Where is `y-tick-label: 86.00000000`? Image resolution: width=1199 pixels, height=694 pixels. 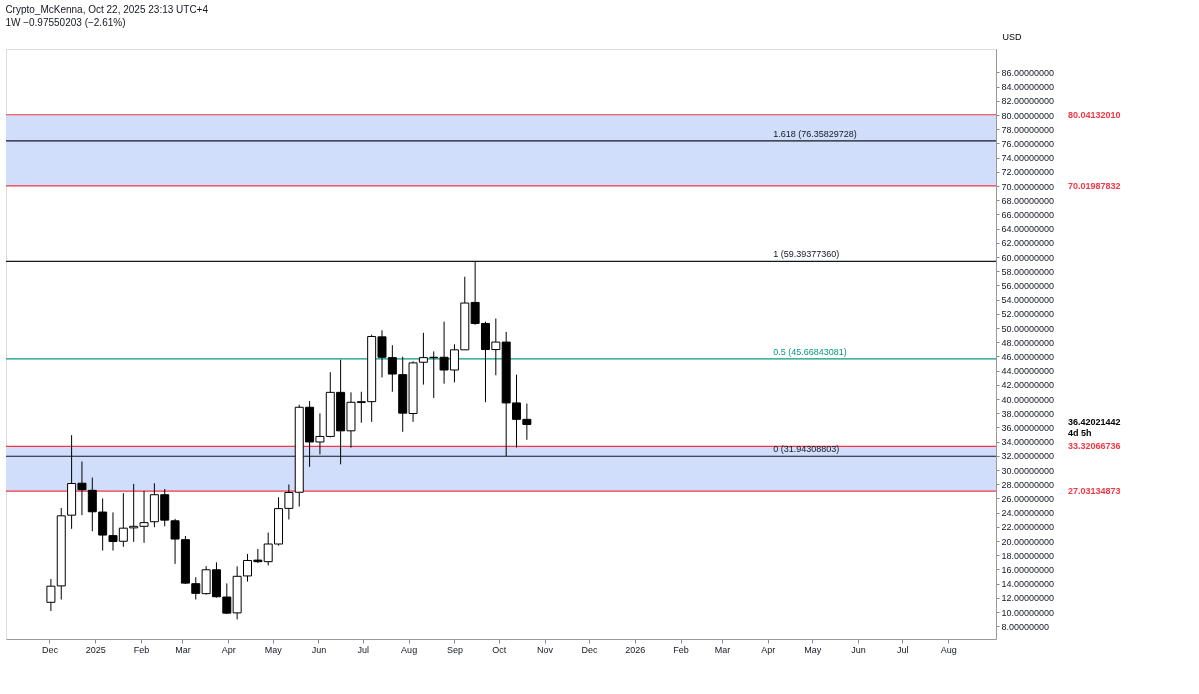
y-tick-label: 86.00000000 is located at coordinates (1028, 72).